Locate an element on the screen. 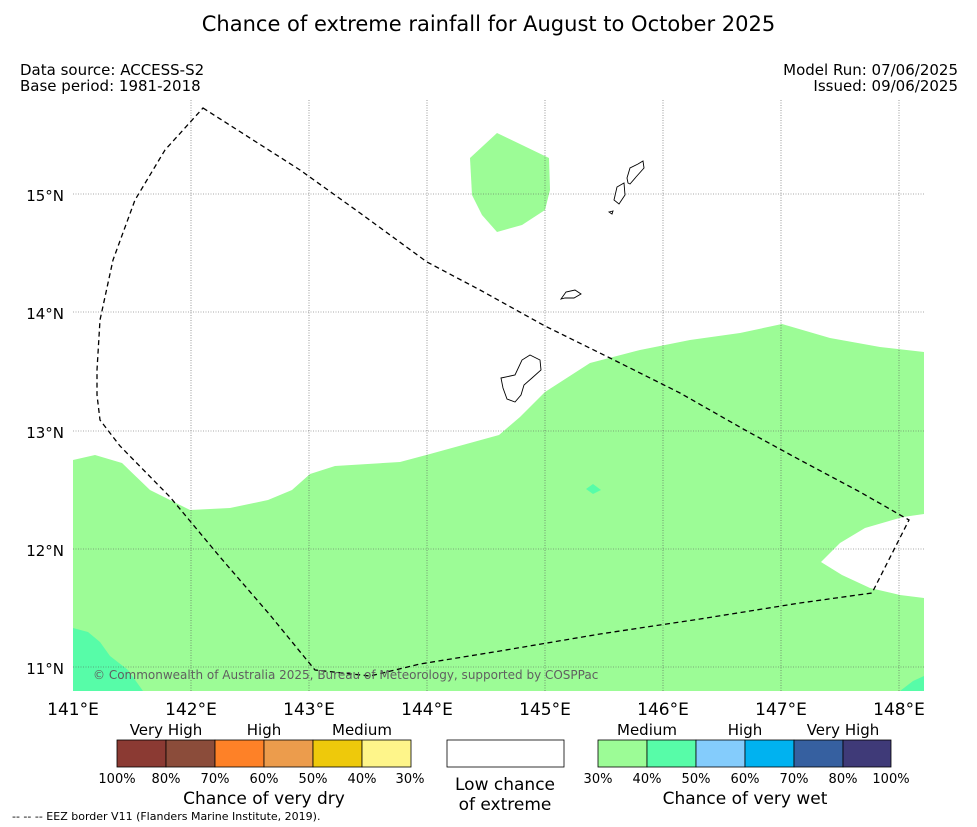  legend-wet-header: Medium is located at coordinates (647, 730).